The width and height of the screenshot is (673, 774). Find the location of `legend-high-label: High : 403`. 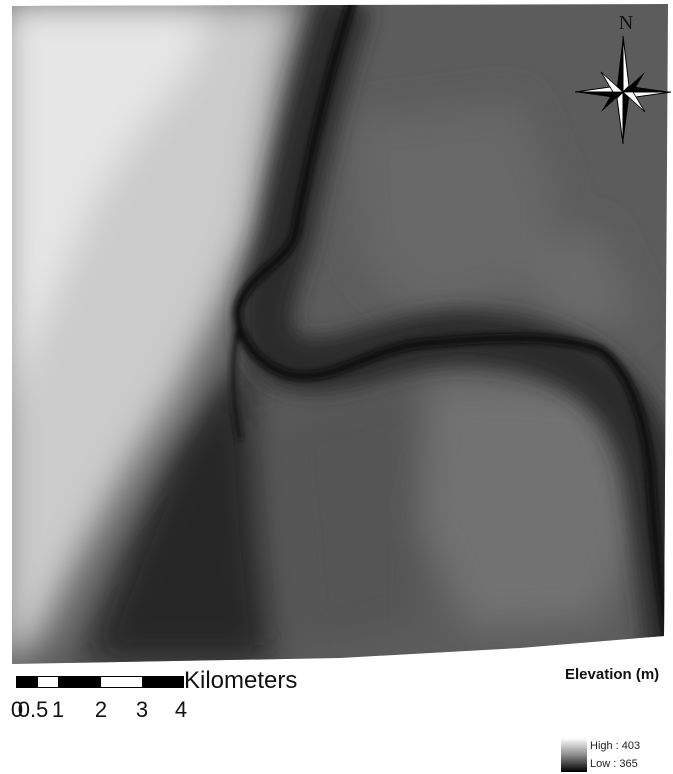

legend-high-label: High : 403 is located at coordinates (615, 746).